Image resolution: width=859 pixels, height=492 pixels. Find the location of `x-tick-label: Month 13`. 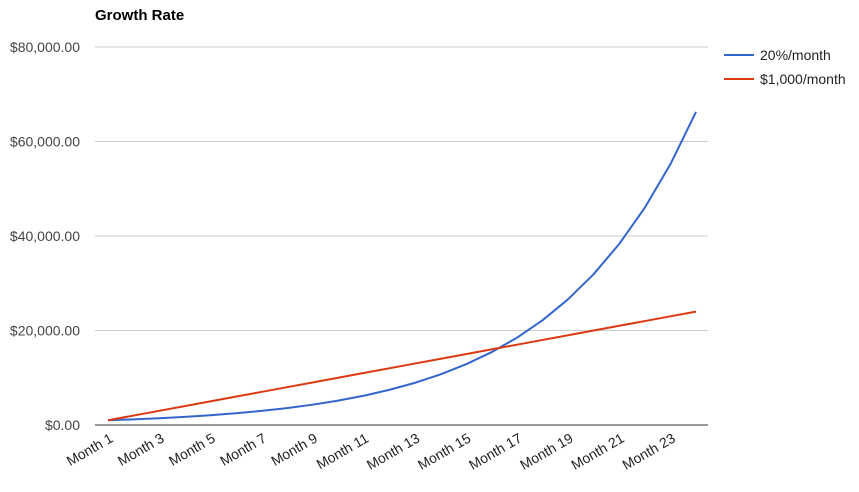

x-tick-label: Month 13 is located at coordinates (393, 451).